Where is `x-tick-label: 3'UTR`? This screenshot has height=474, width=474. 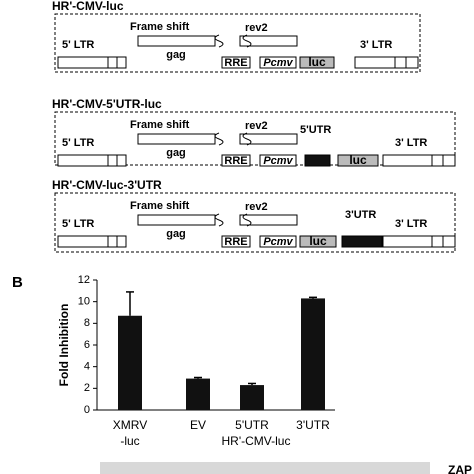 x-tick-label: 3'UTR is located at coordinates (313, 425).